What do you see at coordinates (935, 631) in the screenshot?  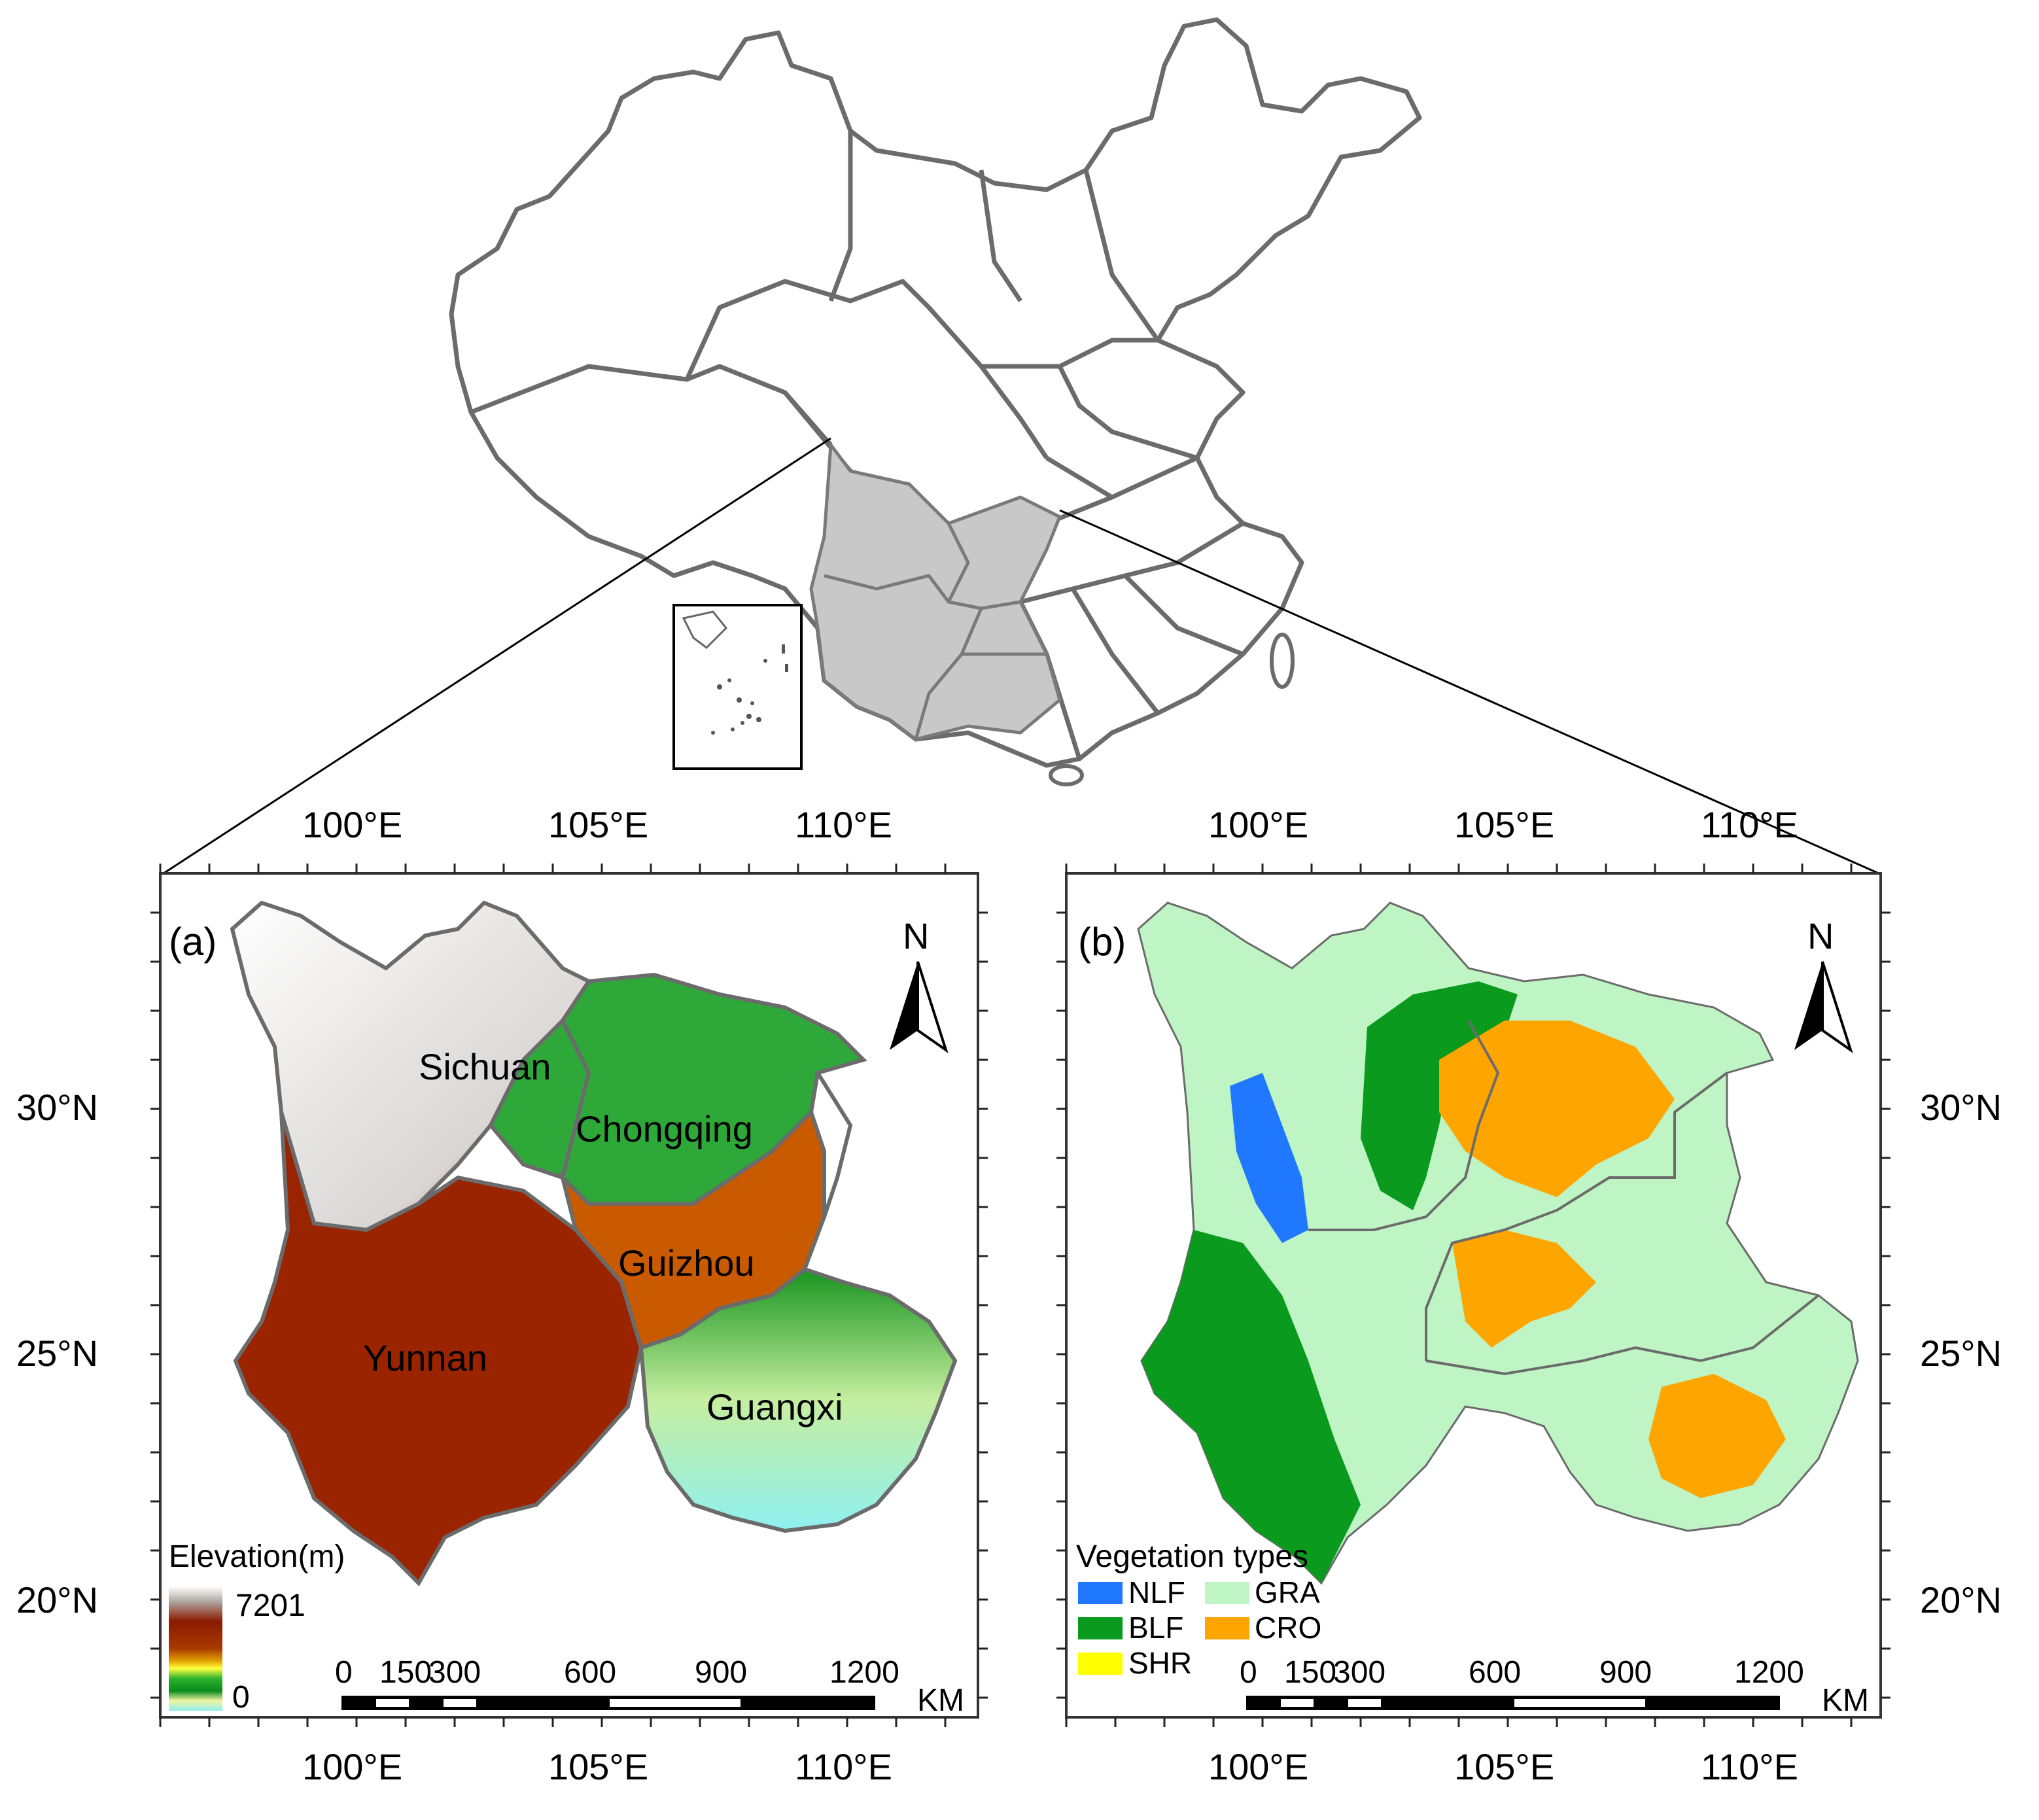 I see `study-area-internal-borders` at bounding box center [935, 631].